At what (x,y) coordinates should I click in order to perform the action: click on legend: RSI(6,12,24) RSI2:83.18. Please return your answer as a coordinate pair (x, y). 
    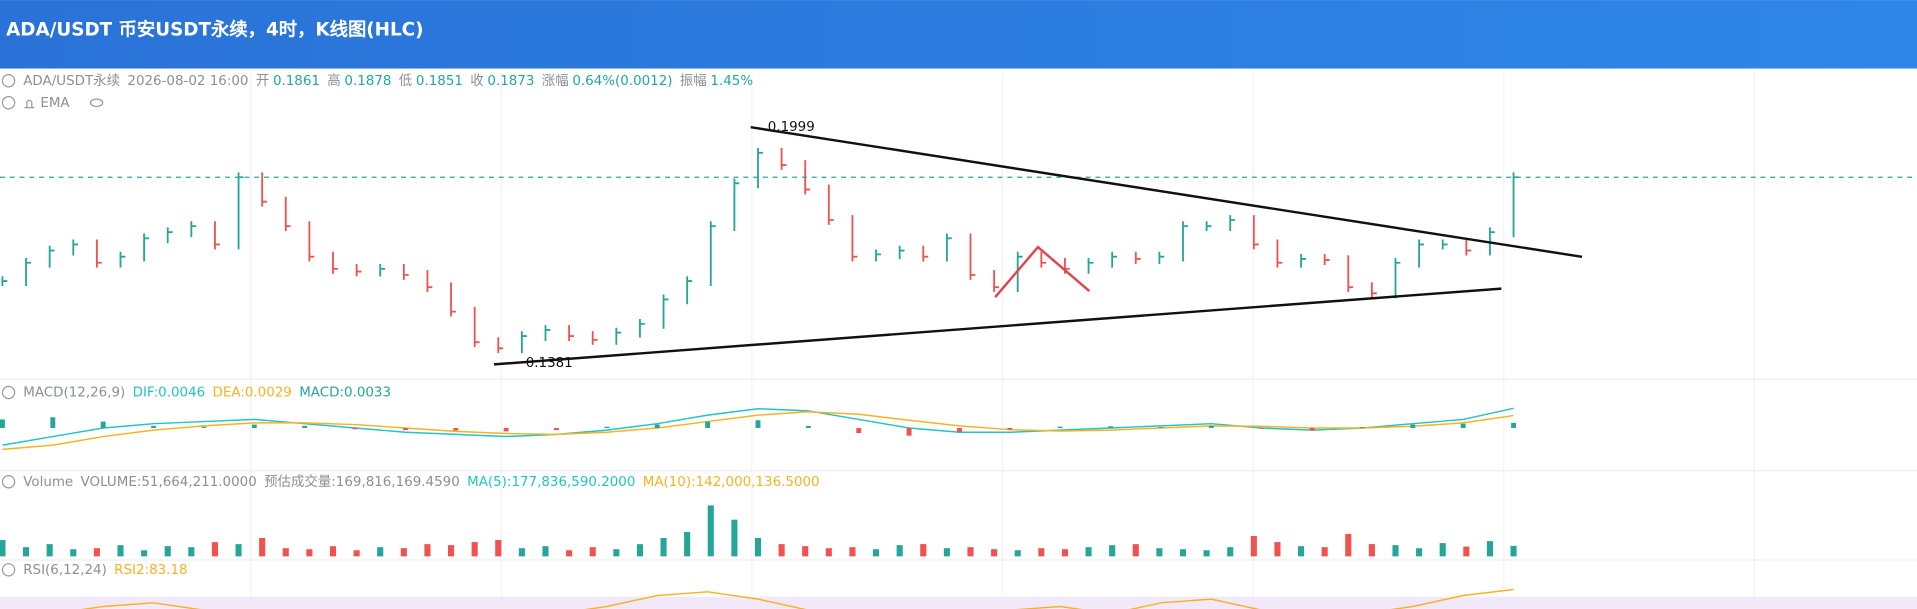
    Looking at the image, I should click on (105, 570).